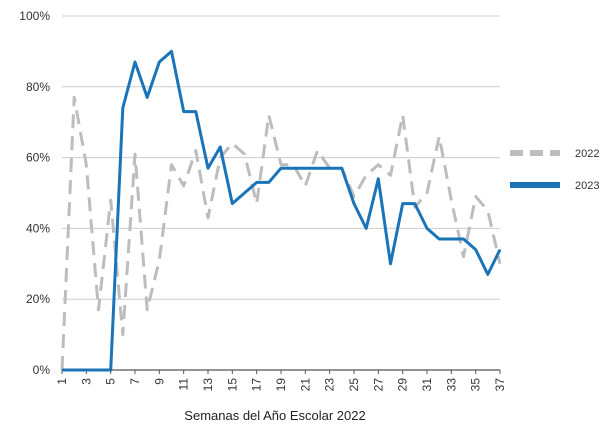 This screenshot has width=614, height=434. Describe the element at coordinates (34, 193) in the screenshot. I see `y-axis-tick-labels: 0% 20% 40% 60% 80% 100%` at that location.